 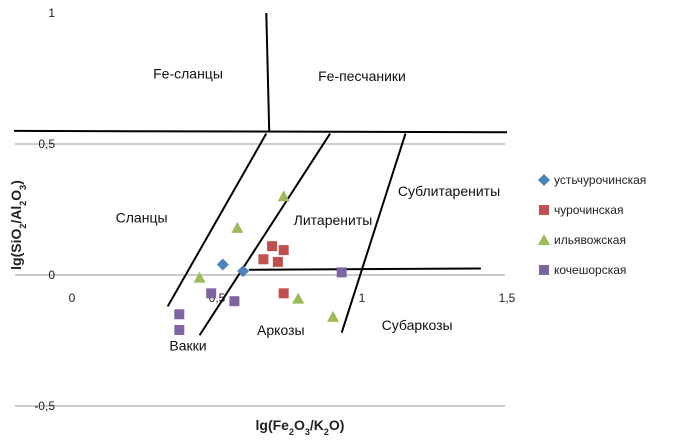 What do you see at coordinates (449, 191) in the screenshot?
I see `field-label: Сублитарениты` at bounding box center [449, 191].